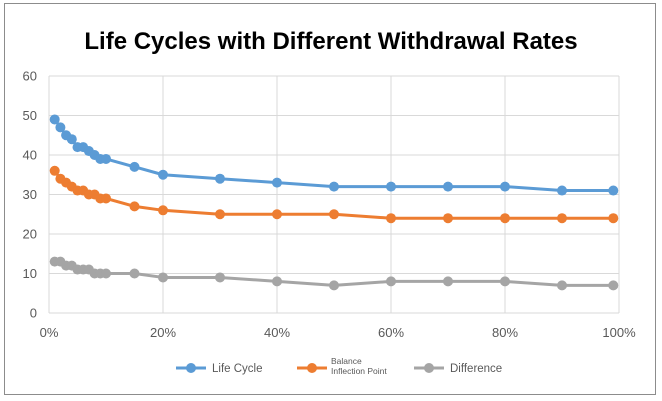 The width and height of the screenshot is (662, 401). Describe the element at coordinates (476, 369) in the screenshot. I see `legend-label: Difference` at that location.